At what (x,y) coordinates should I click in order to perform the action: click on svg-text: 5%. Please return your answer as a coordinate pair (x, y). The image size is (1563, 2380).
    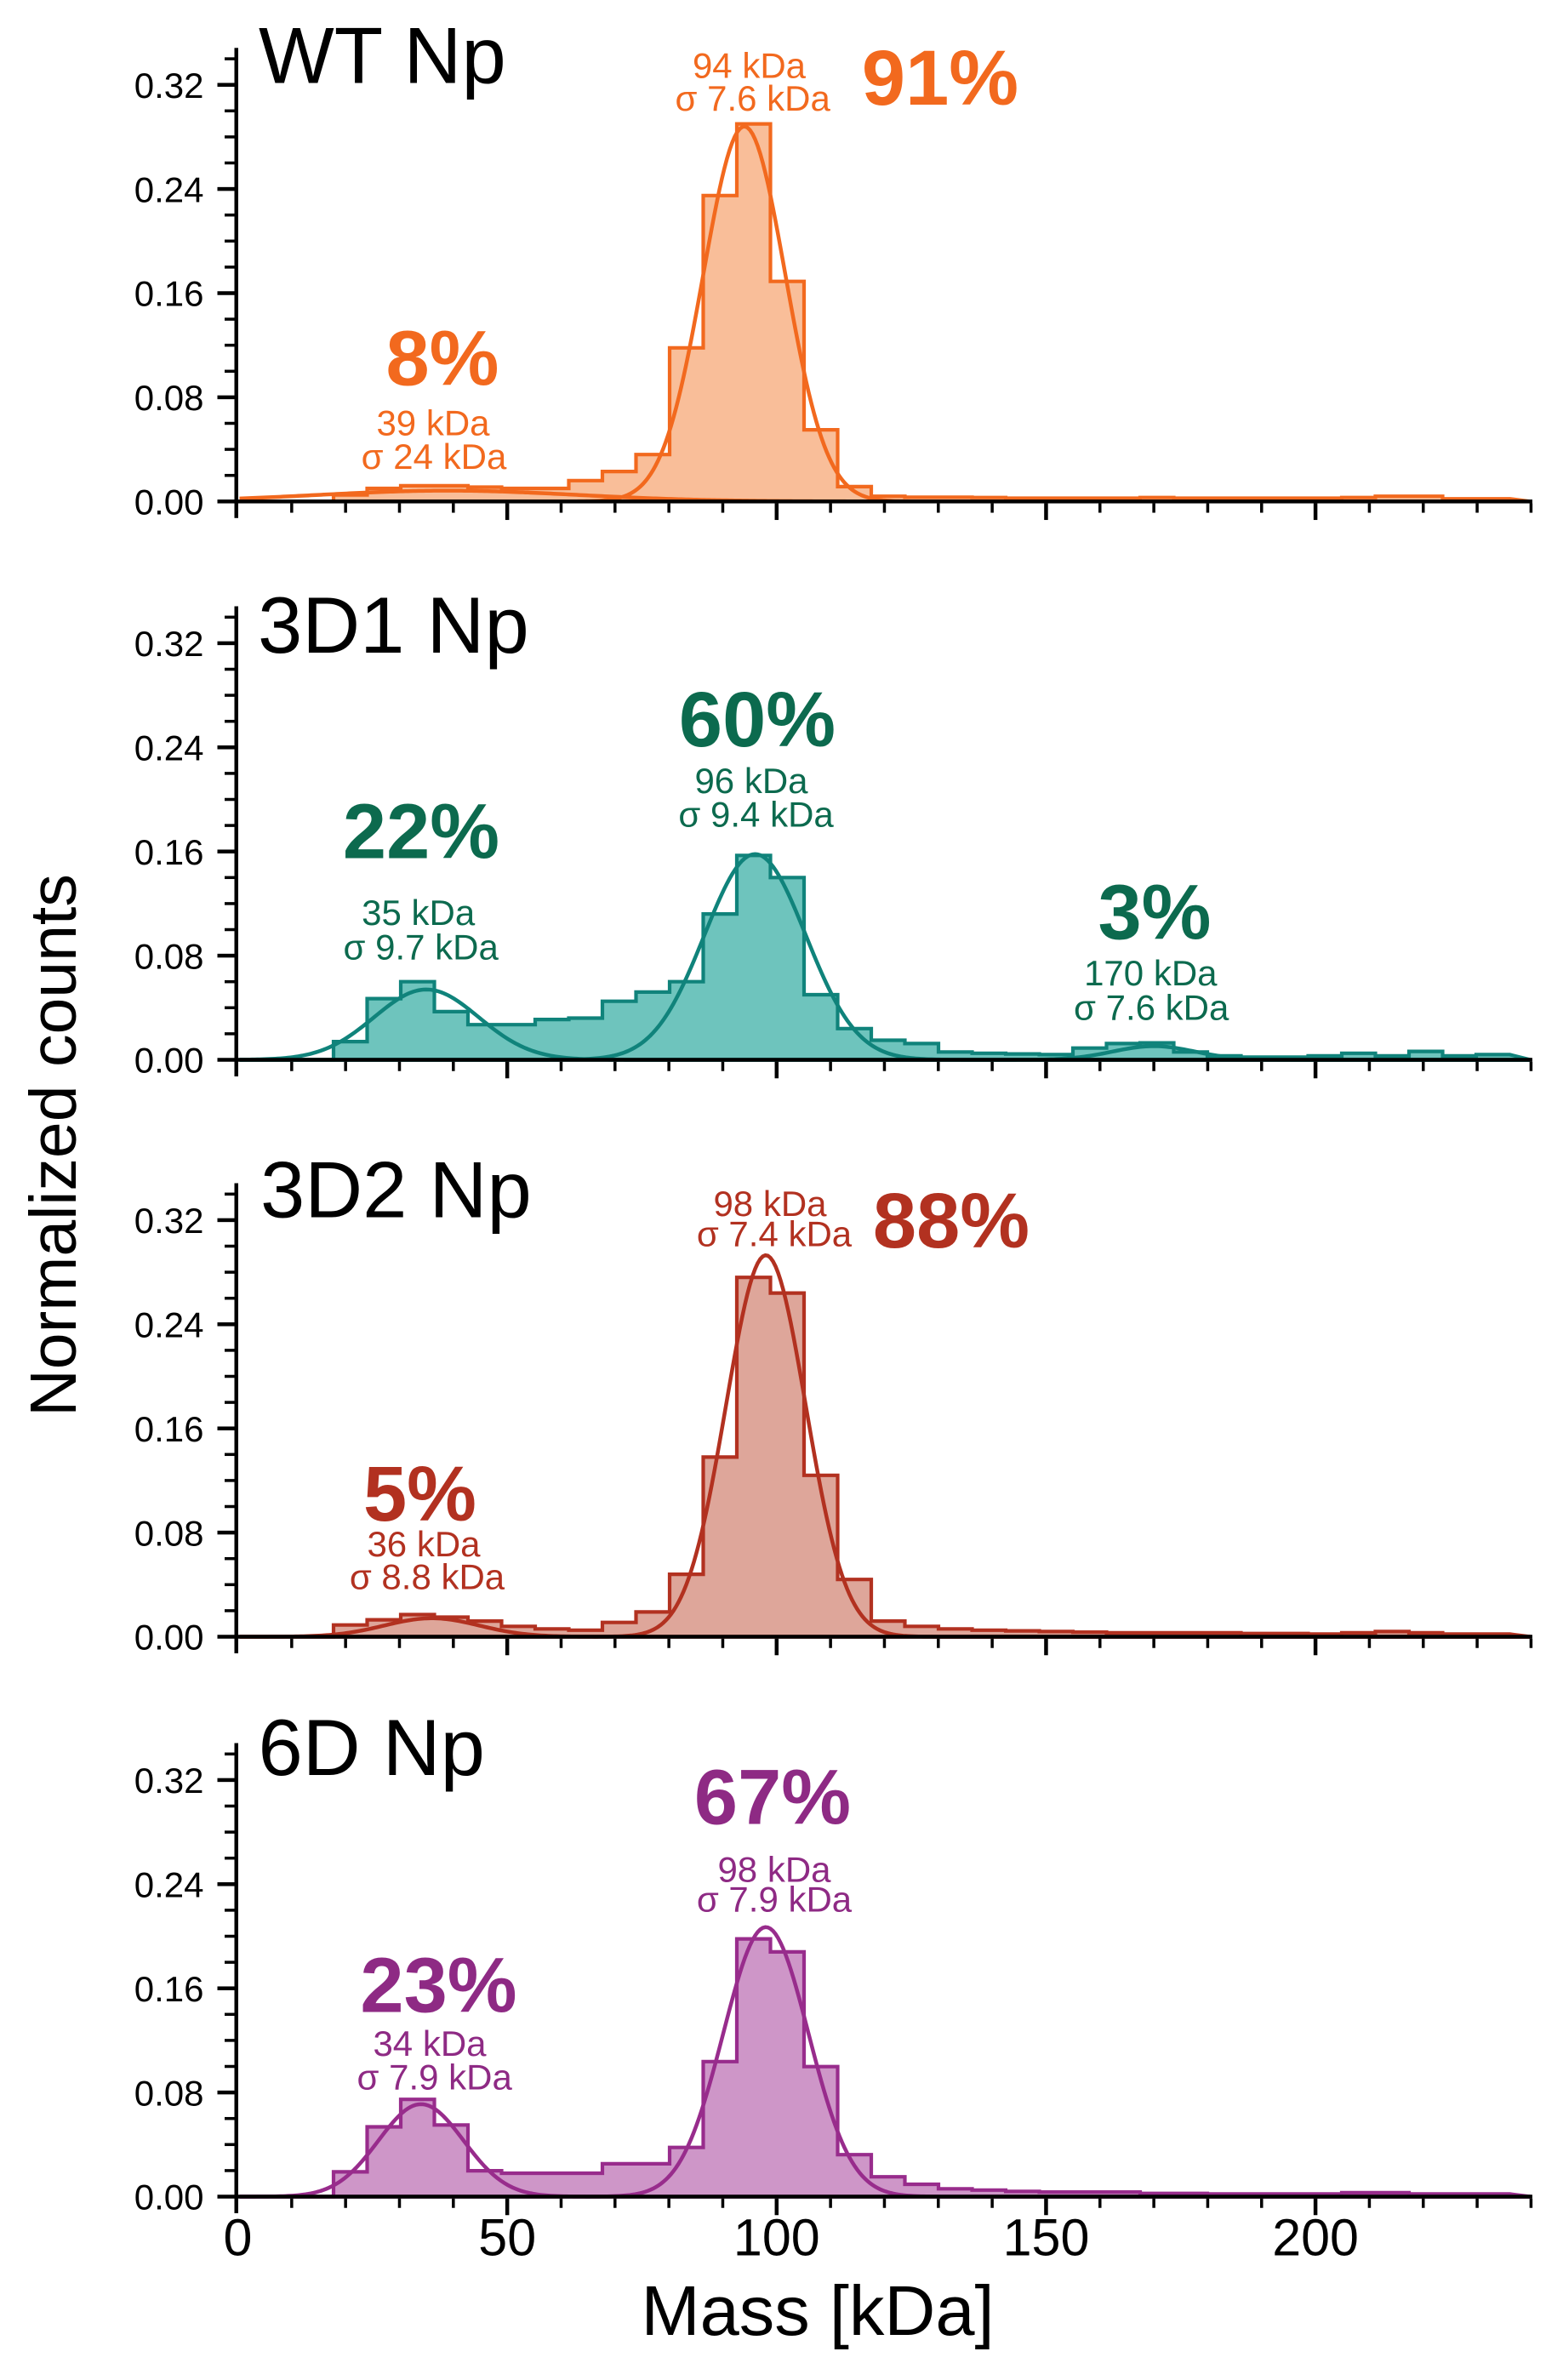
    Looking at the image, I should click on (419, 1494).